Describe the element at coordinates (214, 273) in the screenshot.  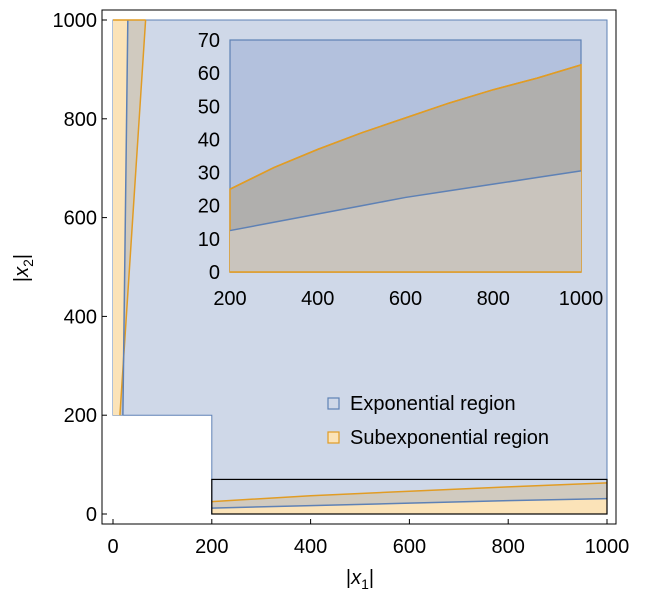
I see `inset-y-tick-label: 0` at that location.